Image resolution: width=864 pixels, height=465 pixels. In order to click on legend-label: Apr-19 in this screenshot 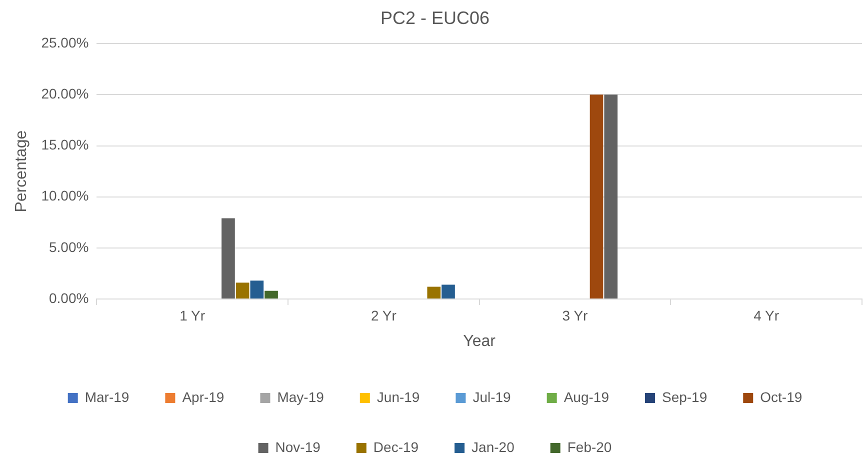, I will do `click(203, 396)`.